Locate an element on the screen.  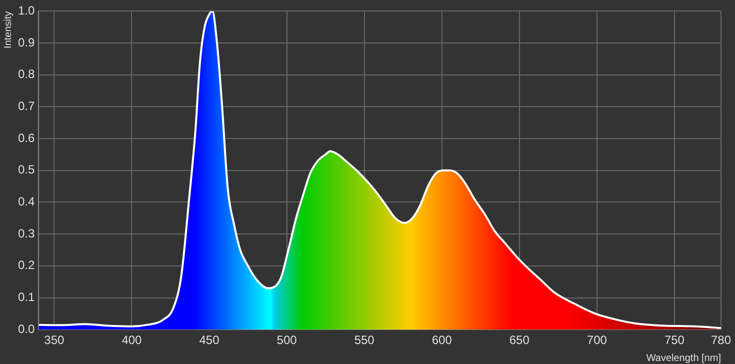
y-tick-label: 0.4 is located at coordinates (26, 201).